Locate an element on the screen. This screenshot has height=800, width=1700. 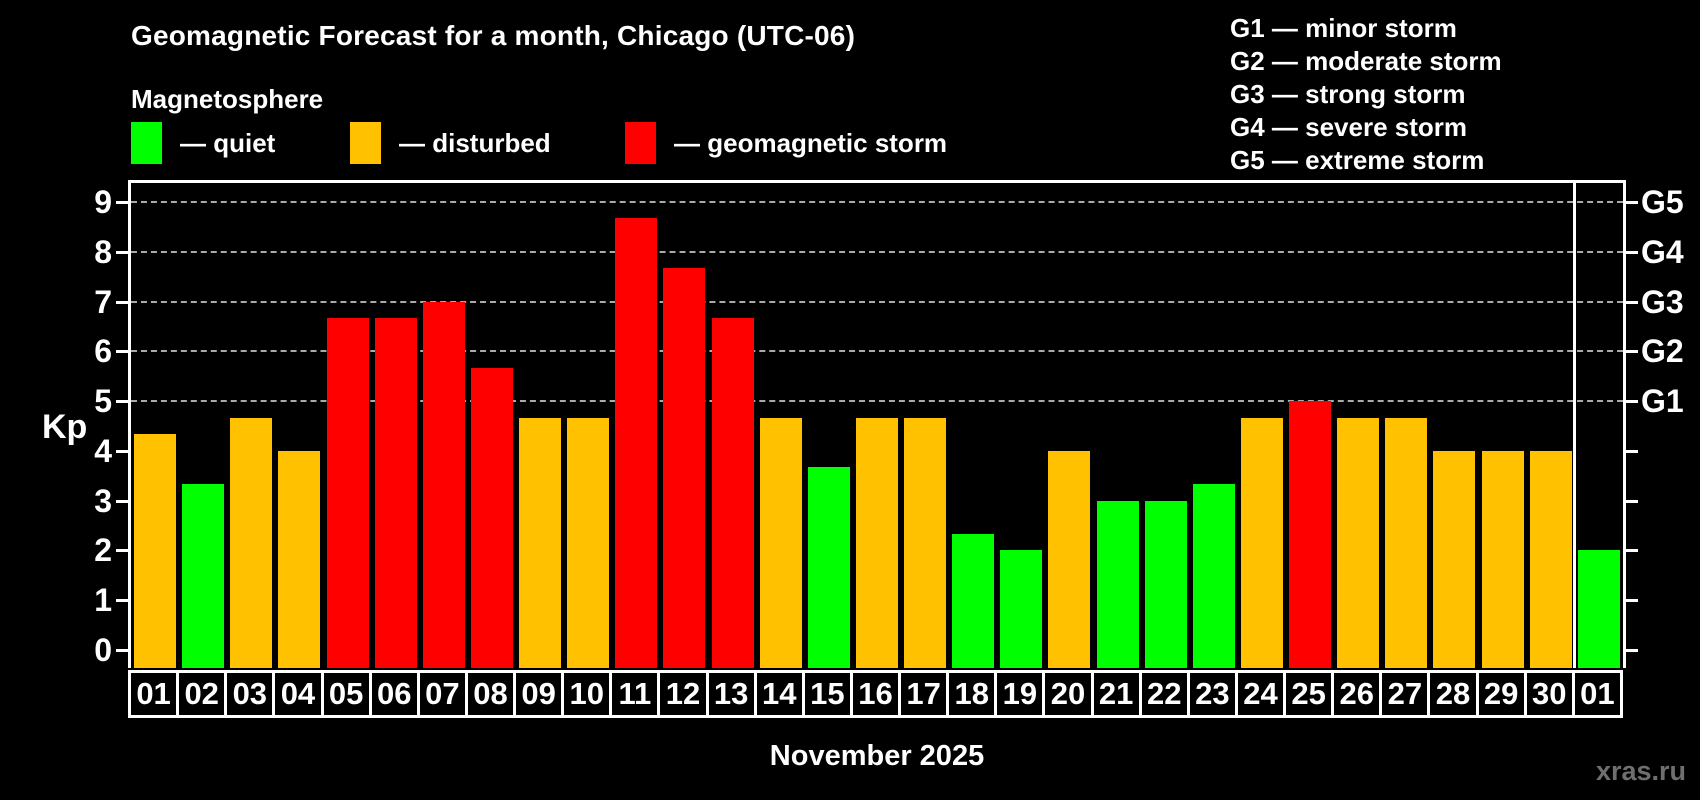
day-cell-15: 15 is located at coordinates (827, 694).